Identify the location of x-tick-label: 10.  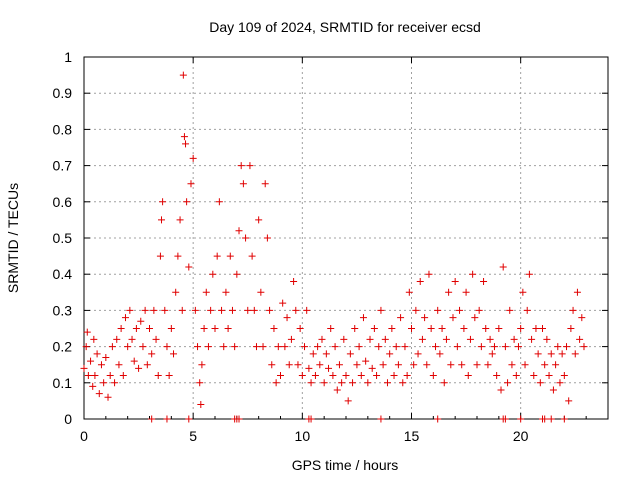
(303, 436).